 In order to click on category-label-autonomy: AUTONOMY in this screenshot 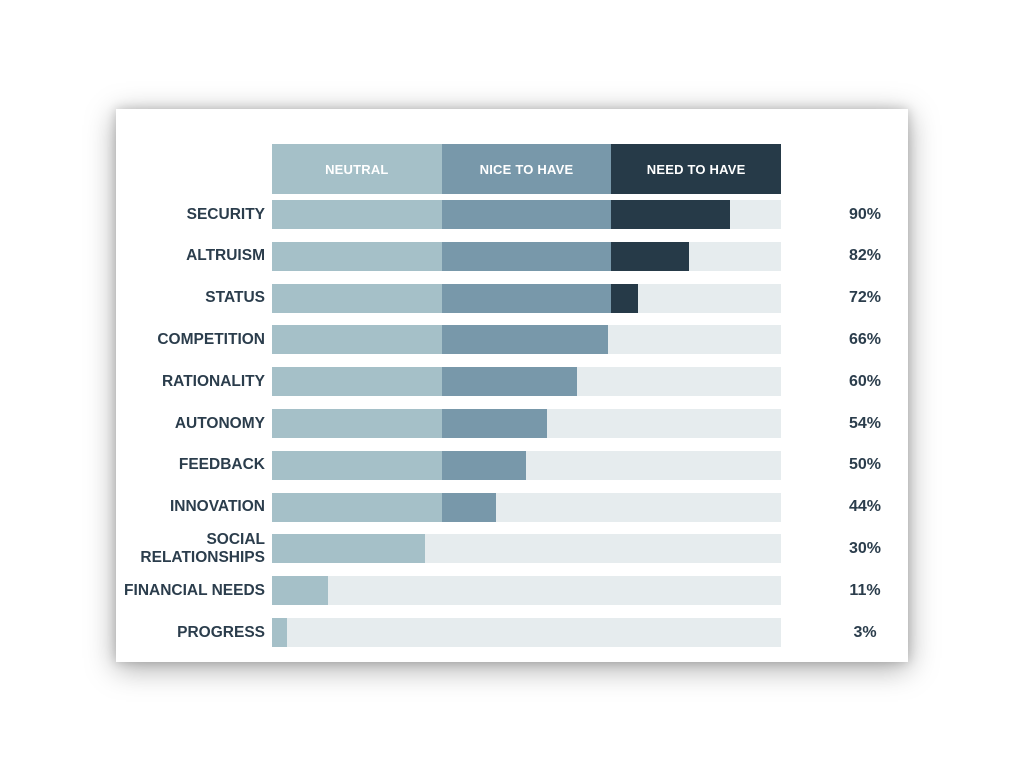, I will do `click(219, 423)`.